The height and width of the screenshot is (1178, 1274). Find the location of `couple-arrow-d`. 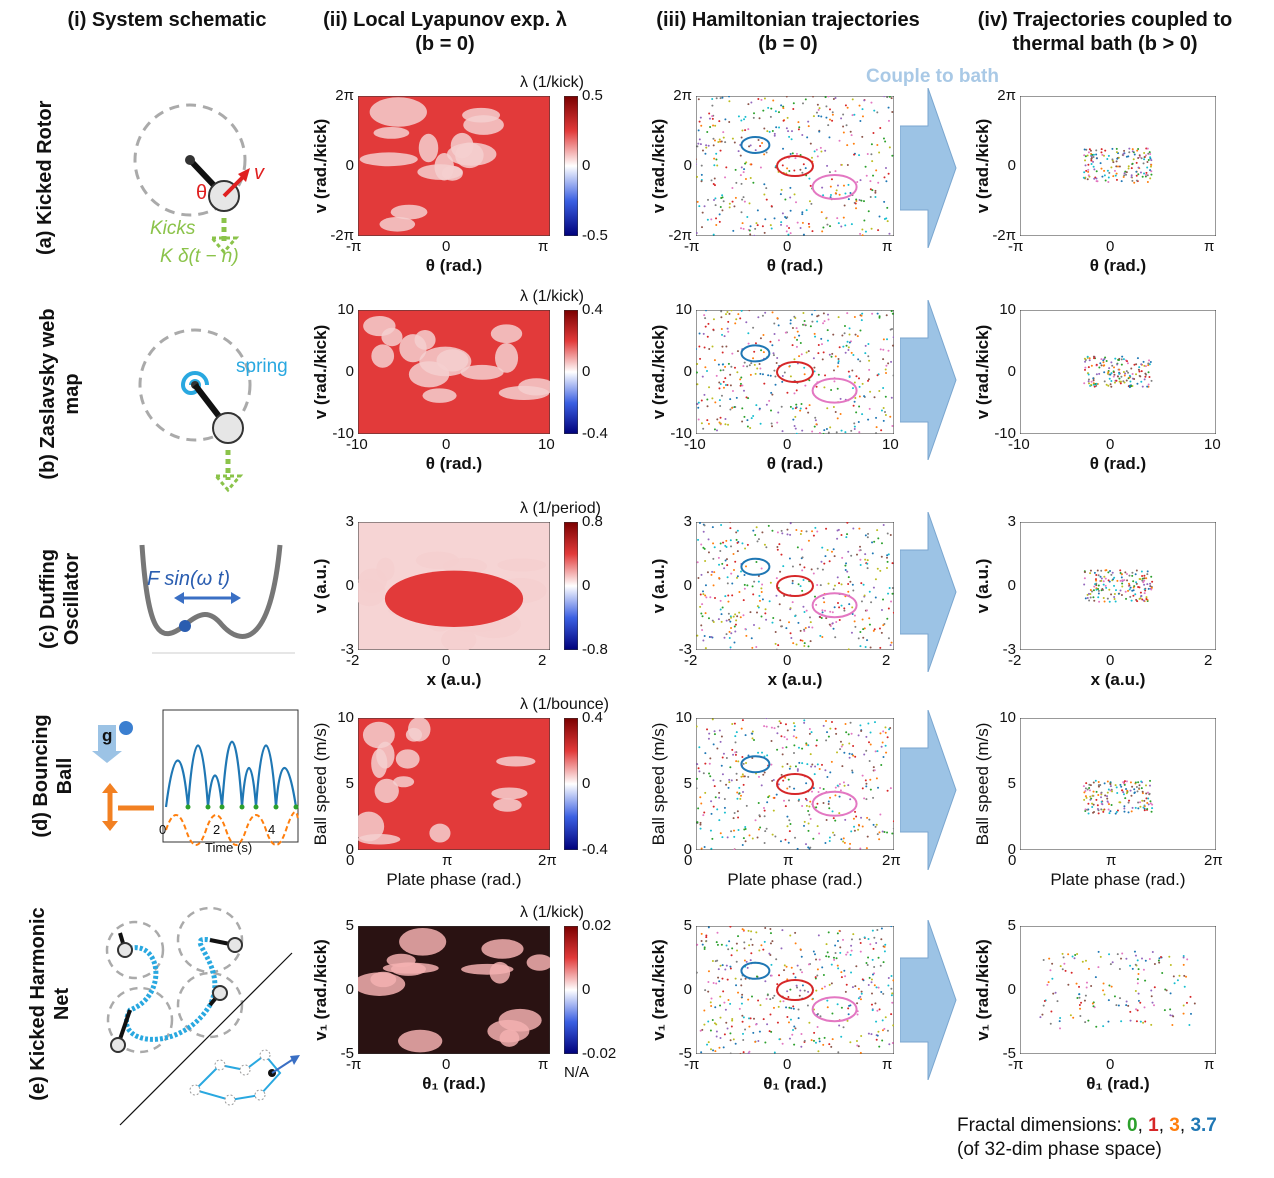

couple-arrow-d is located at coordinates (930, 790).